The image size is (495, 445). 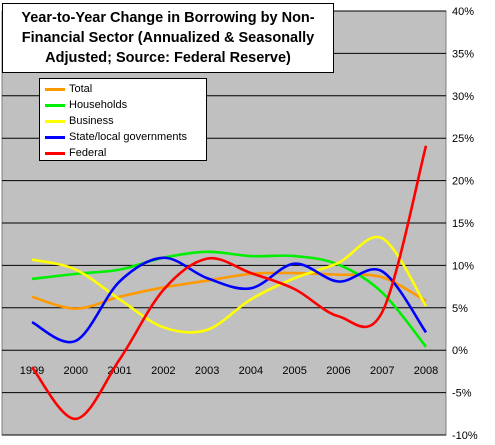 I want to click on legend-label-state-local: State/local governments, so click(x=128, y=137).